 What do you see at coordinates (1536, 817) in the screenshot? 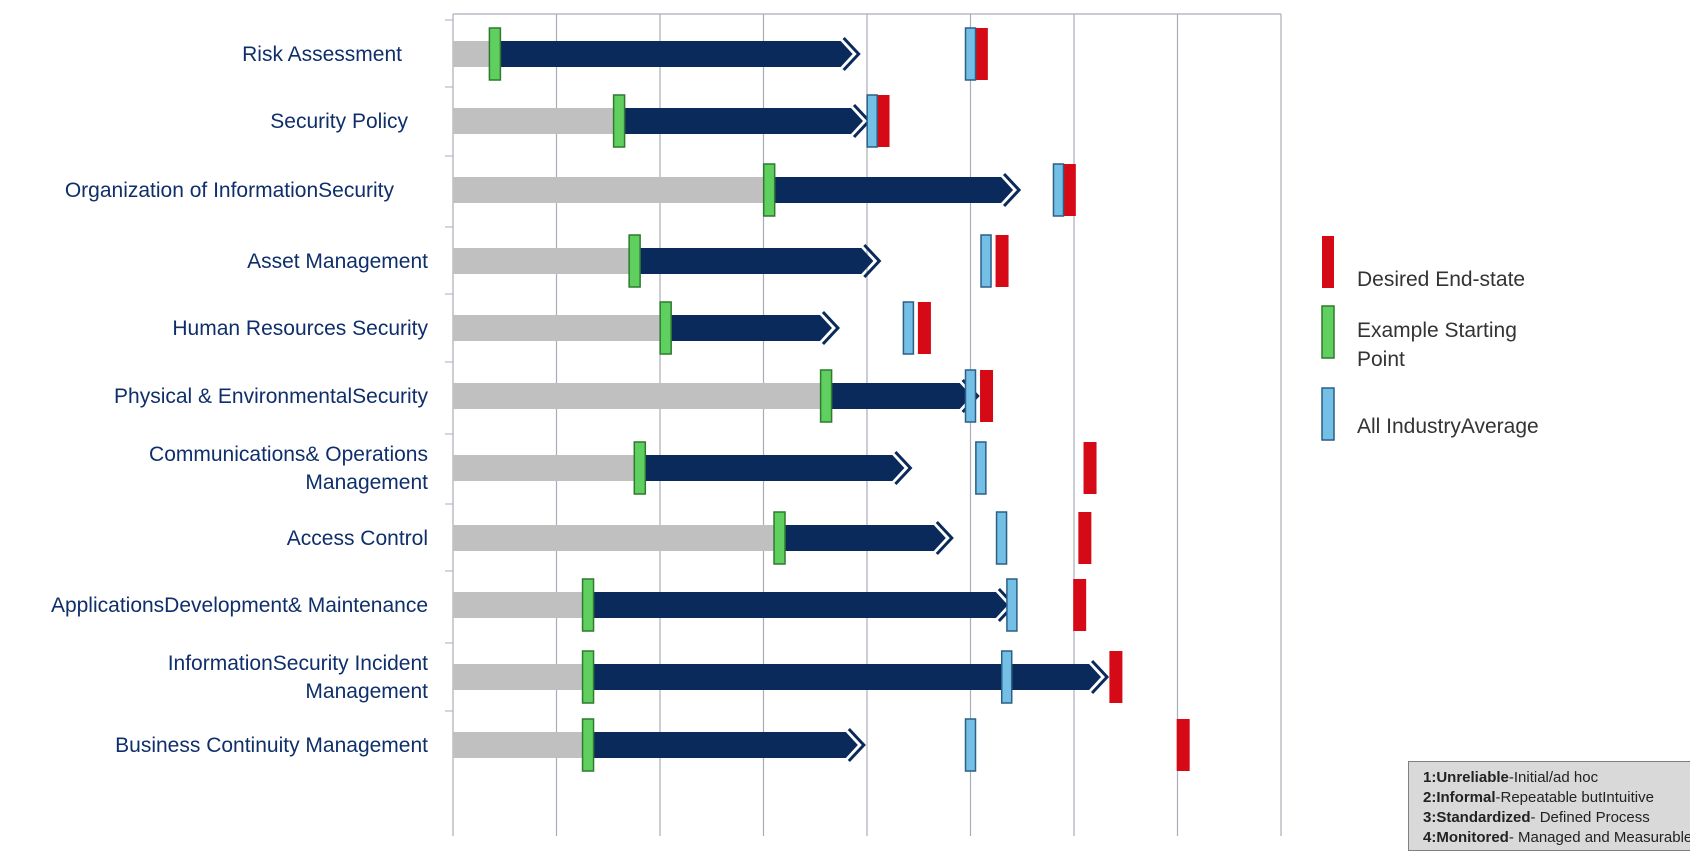
I see `scale-note: 3:Standardized- Defined Process` at bounding box center [1536, 817].